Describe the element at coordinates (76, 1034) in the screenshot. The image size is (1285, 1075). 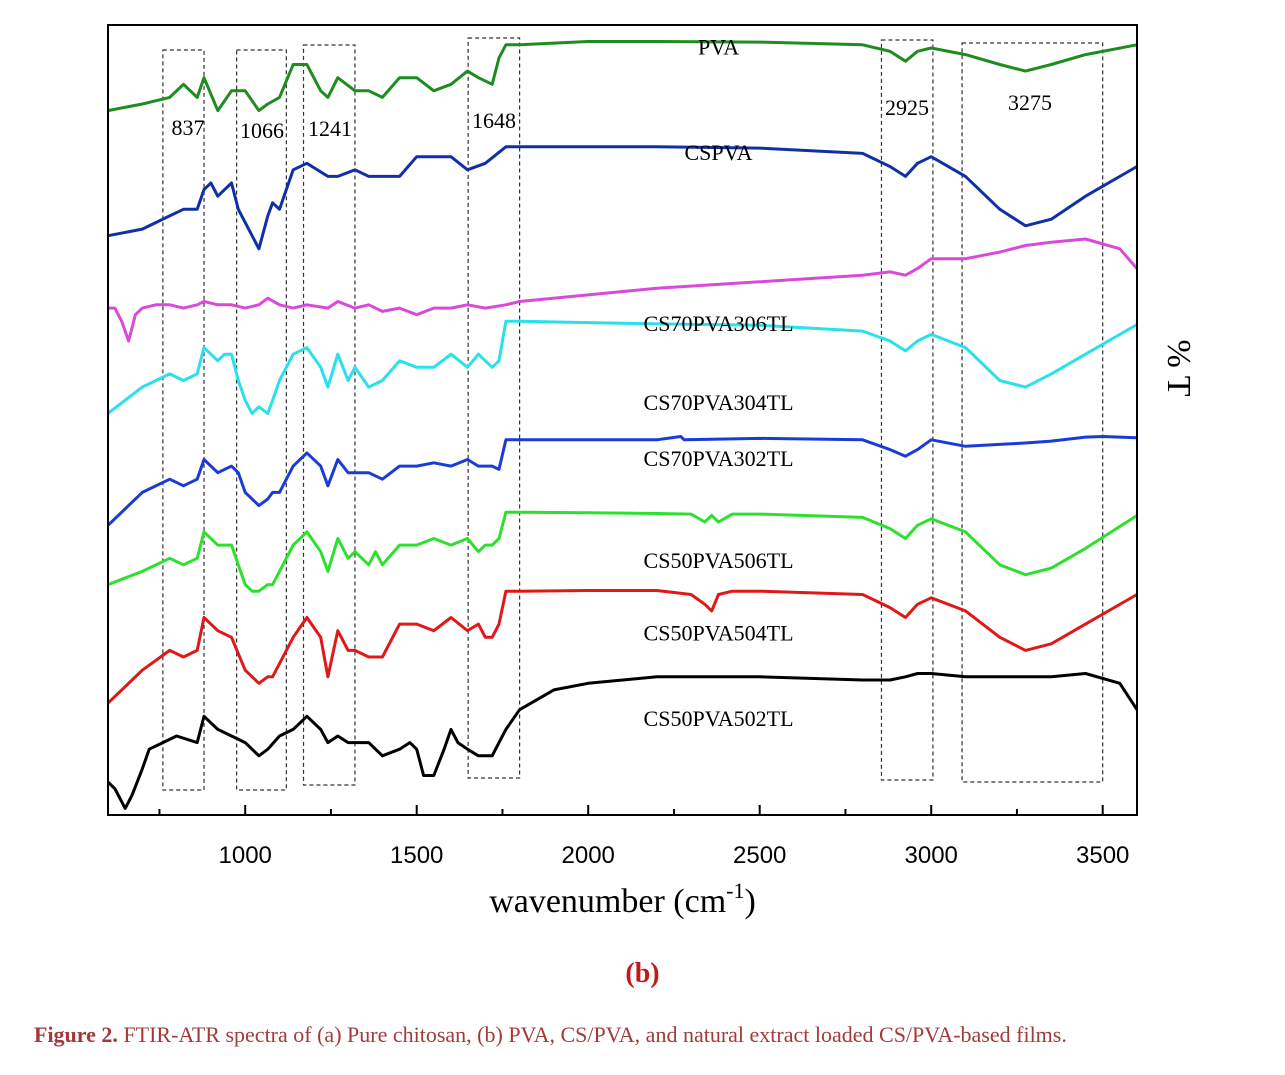
I see `caption-prefix: Figure 2.` at that location.